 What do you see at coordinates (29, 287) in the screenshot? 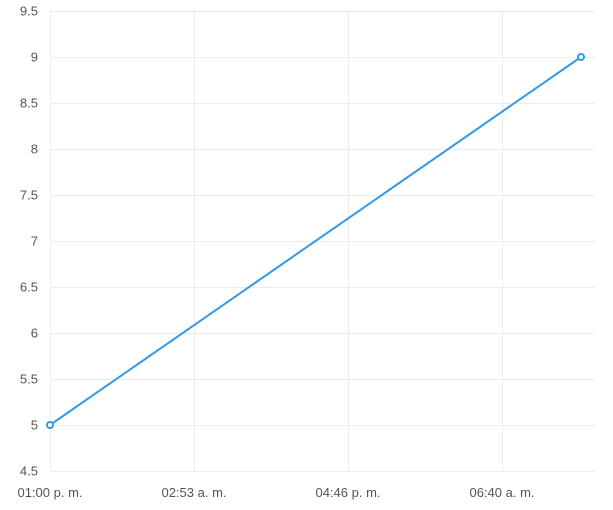
I see `y-tick-label: 6.5` at bounding box center [29, 287].